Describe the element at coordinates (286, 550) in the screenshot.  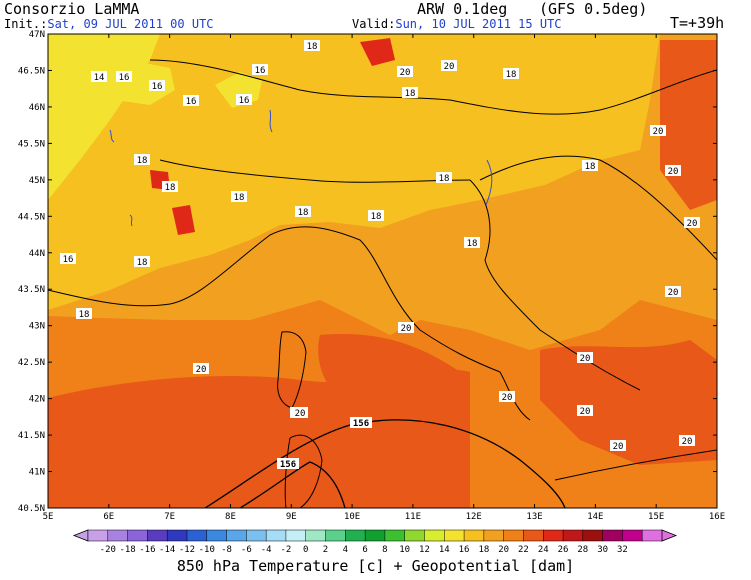
I see `colorbar-tick-label: -2` at that location.